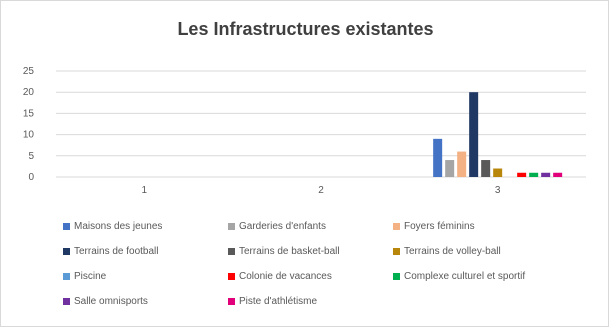 This screenshot has width=609, height=328. I want to click on legend-label: Complexe culturel et sportif, so click(465, 276).